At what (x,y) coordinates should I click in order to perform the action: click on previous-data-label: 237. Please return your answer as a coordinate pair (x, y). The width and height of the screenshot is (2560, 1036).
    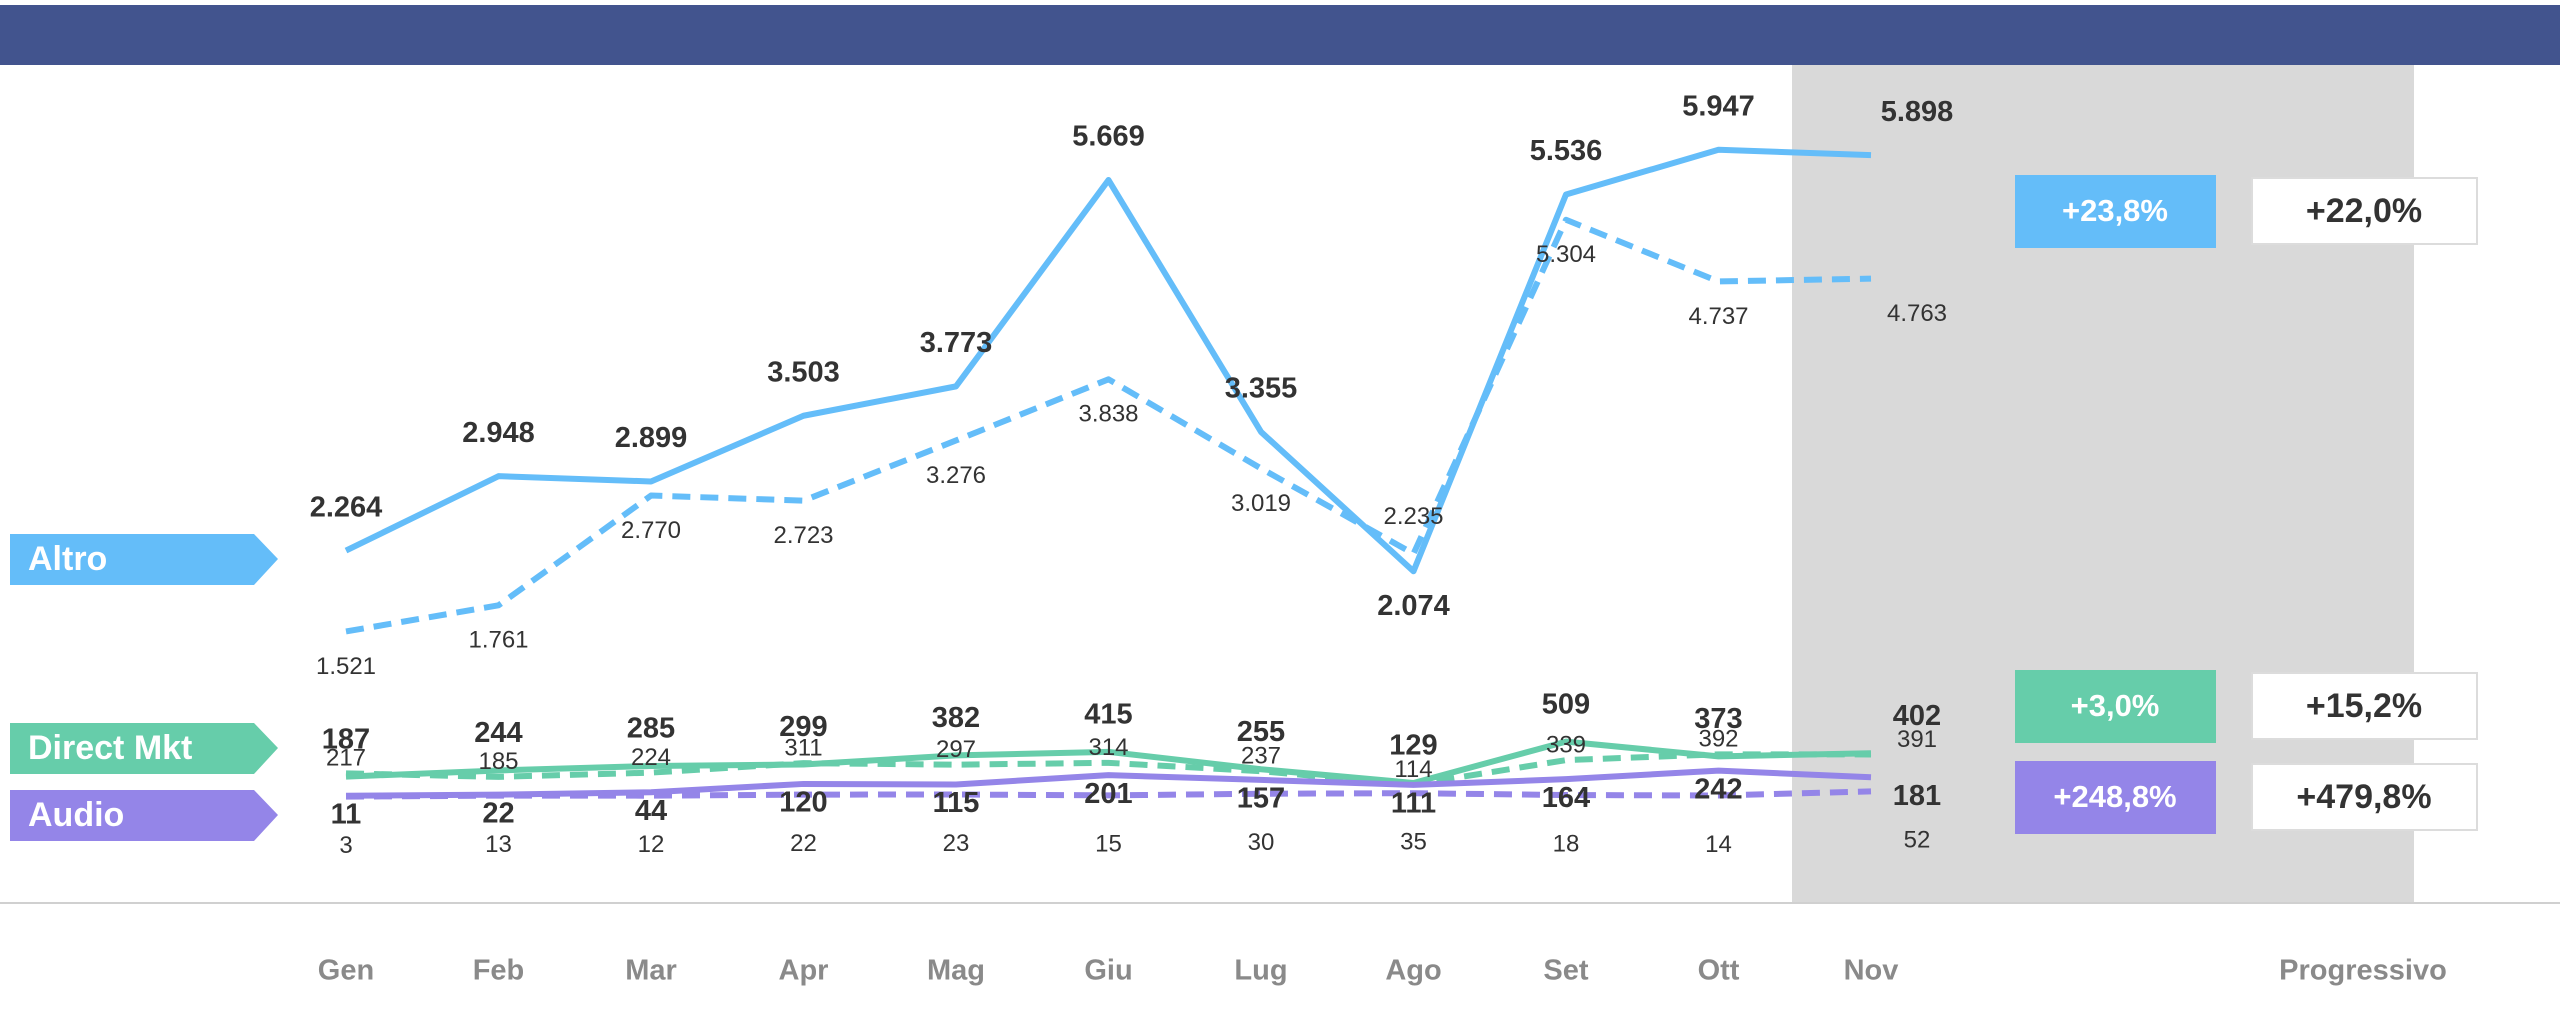
    Looking at the image, I should click on (1261, 756).